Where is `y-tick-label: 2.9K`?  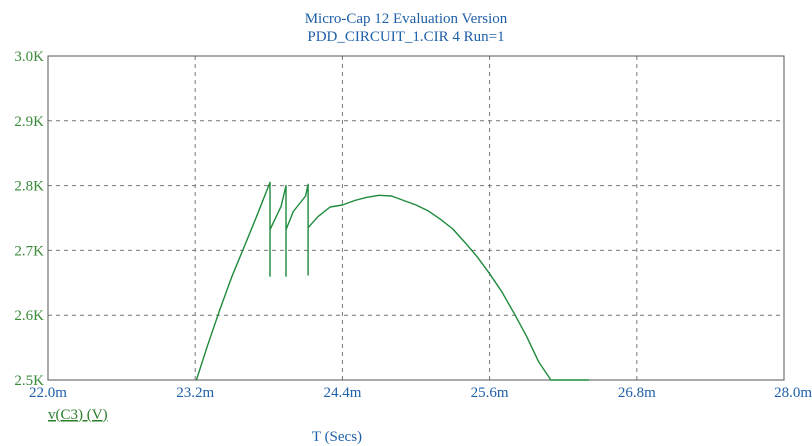 y-tick-label: 2.9K is located at coordinates (29, 122).